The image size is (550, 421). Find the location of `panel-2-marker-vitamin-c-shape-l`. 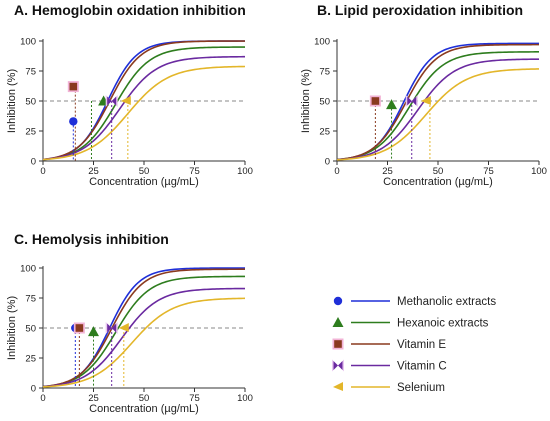

panel-2-marker-vitamin-c-shape-l is located at coordinates (109, 328).